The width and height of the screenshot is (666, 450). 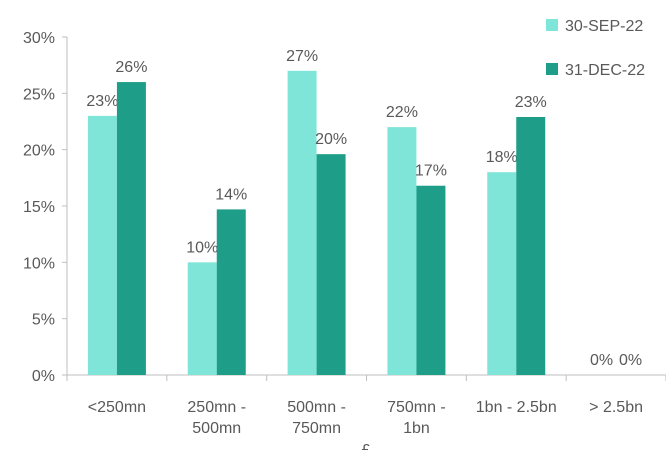 What do you see at coordinates (431, 171) in the screenshot?
I see `data-label: 17%` at bounding box center [431, 171].